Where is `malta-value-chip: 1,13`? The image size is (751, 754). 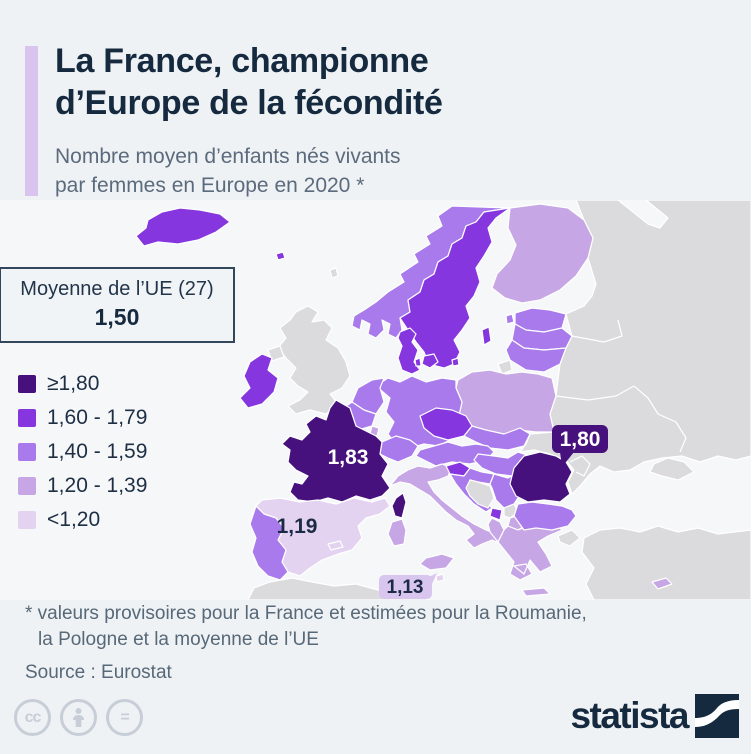 malta-value-chip: 1,13 is located at coordinates (408, 586).